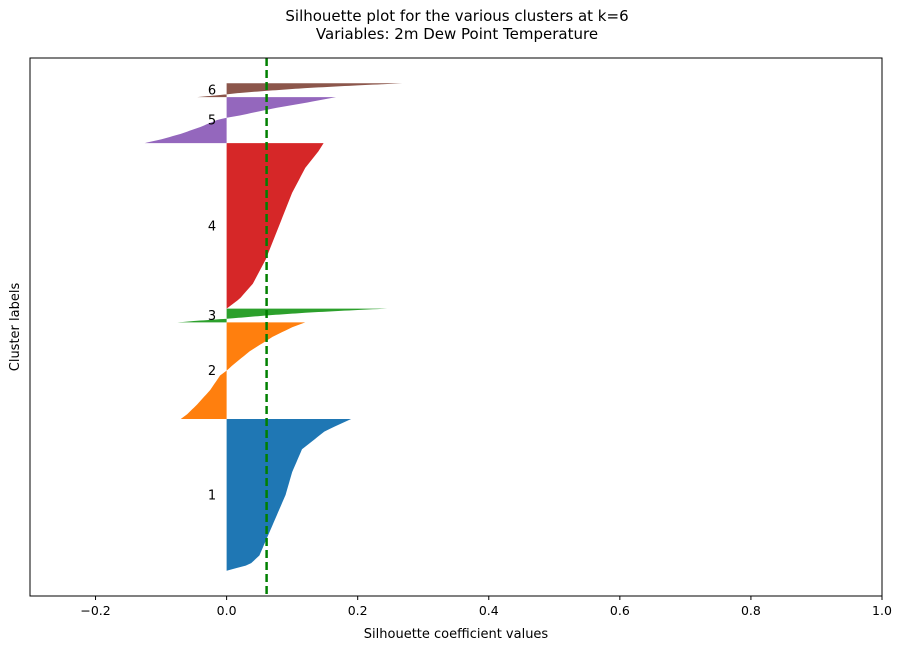  Describe the element at coordinates (212, 371) in the screenshot. I see `cluster-2-label: 2` at that location.